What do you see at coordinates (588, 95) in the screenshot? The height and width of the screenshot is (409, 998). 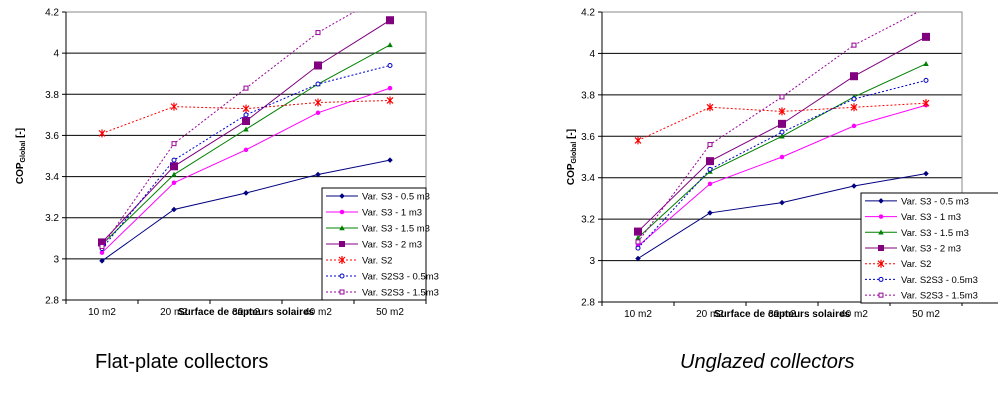 I see `y-tick-label: 3.8` at bounding box center [588, 95].